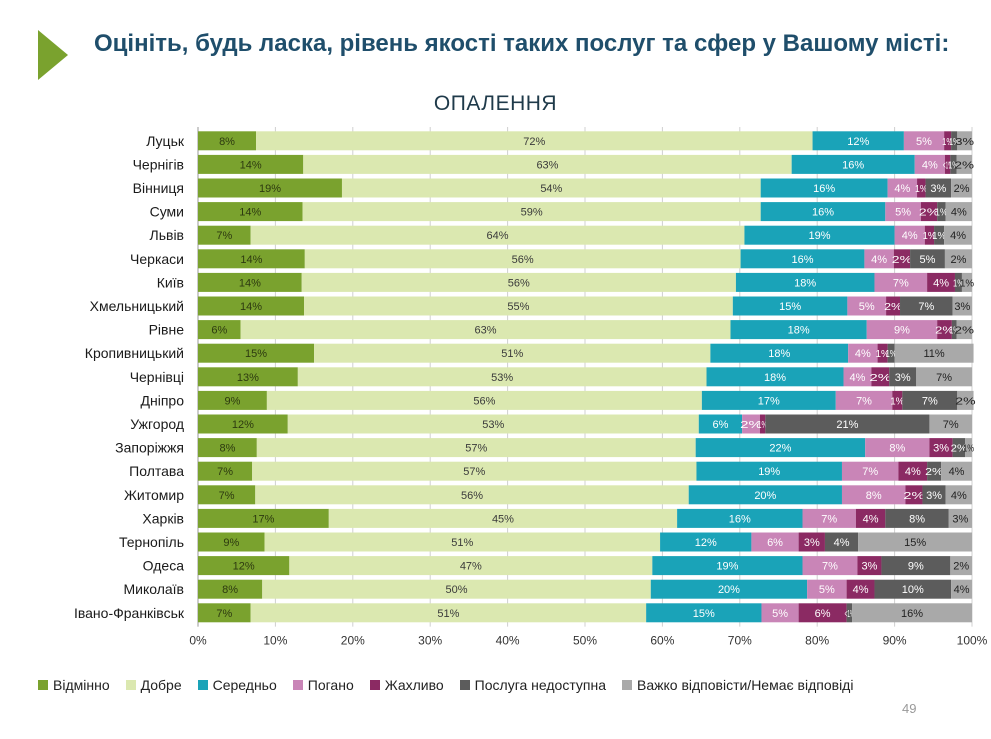 The height and width of the screenshot is (739, 991). I want to click on data-label: 9%, so click(902, 331).